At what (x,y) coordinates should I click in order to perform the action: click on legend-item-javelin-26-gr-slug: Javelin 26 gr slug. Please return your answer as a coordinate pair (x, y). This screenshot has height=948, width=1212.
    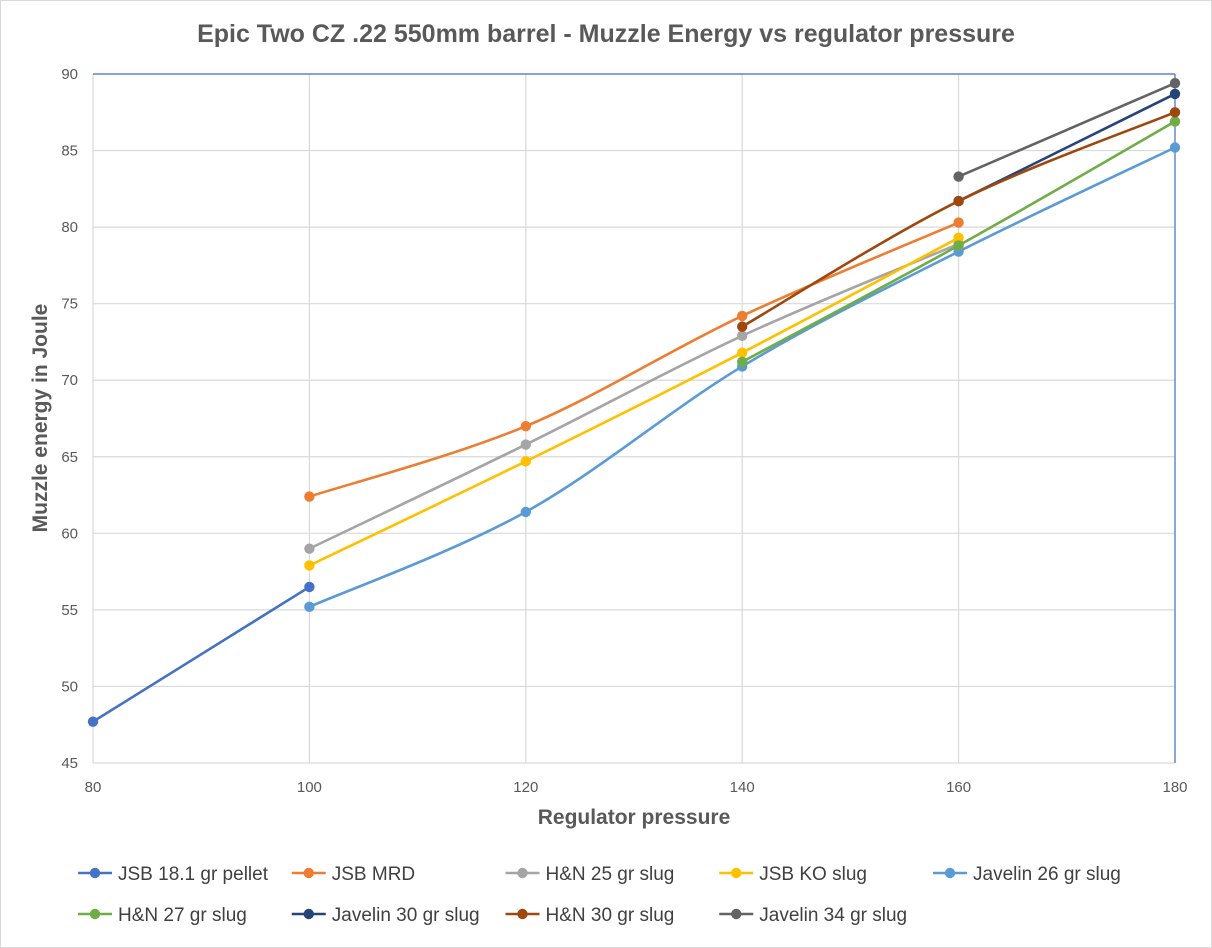
    Looking at the image, I should click on (1027, 874).